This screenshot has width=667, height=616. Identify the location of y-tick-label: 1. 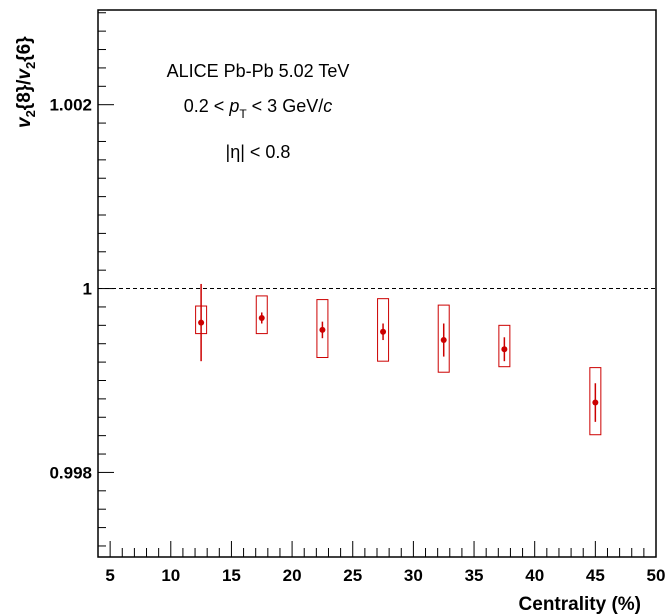
(87, 289).